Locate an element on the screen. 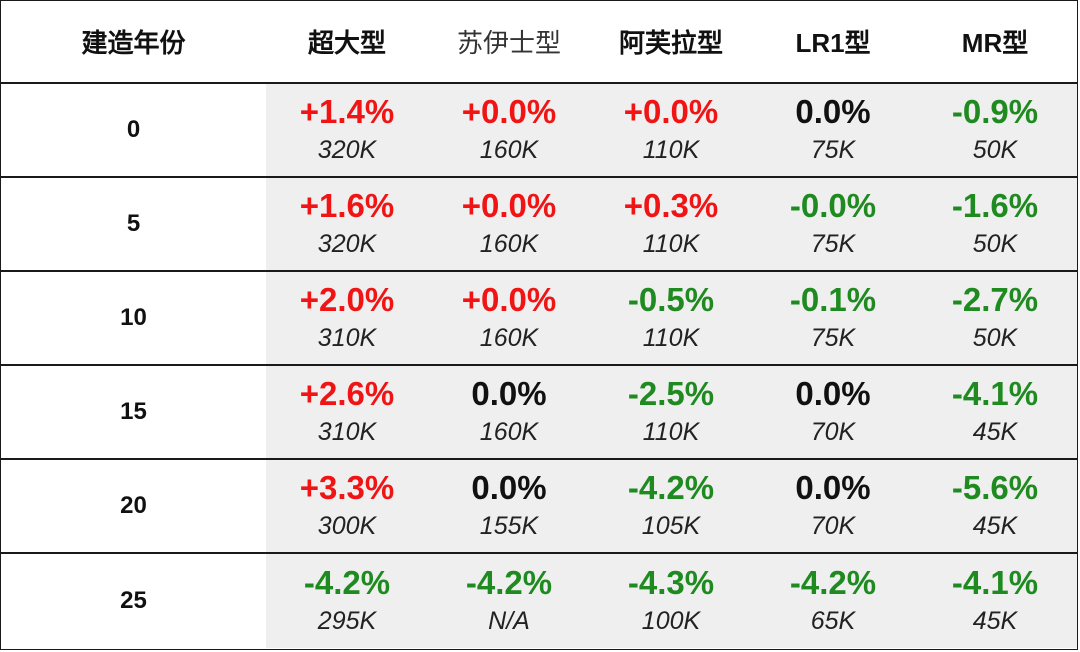 Image resolution: width=1080 pixels, height=652 pixels. year-cell: 5 is located at coordinates (133, 224).